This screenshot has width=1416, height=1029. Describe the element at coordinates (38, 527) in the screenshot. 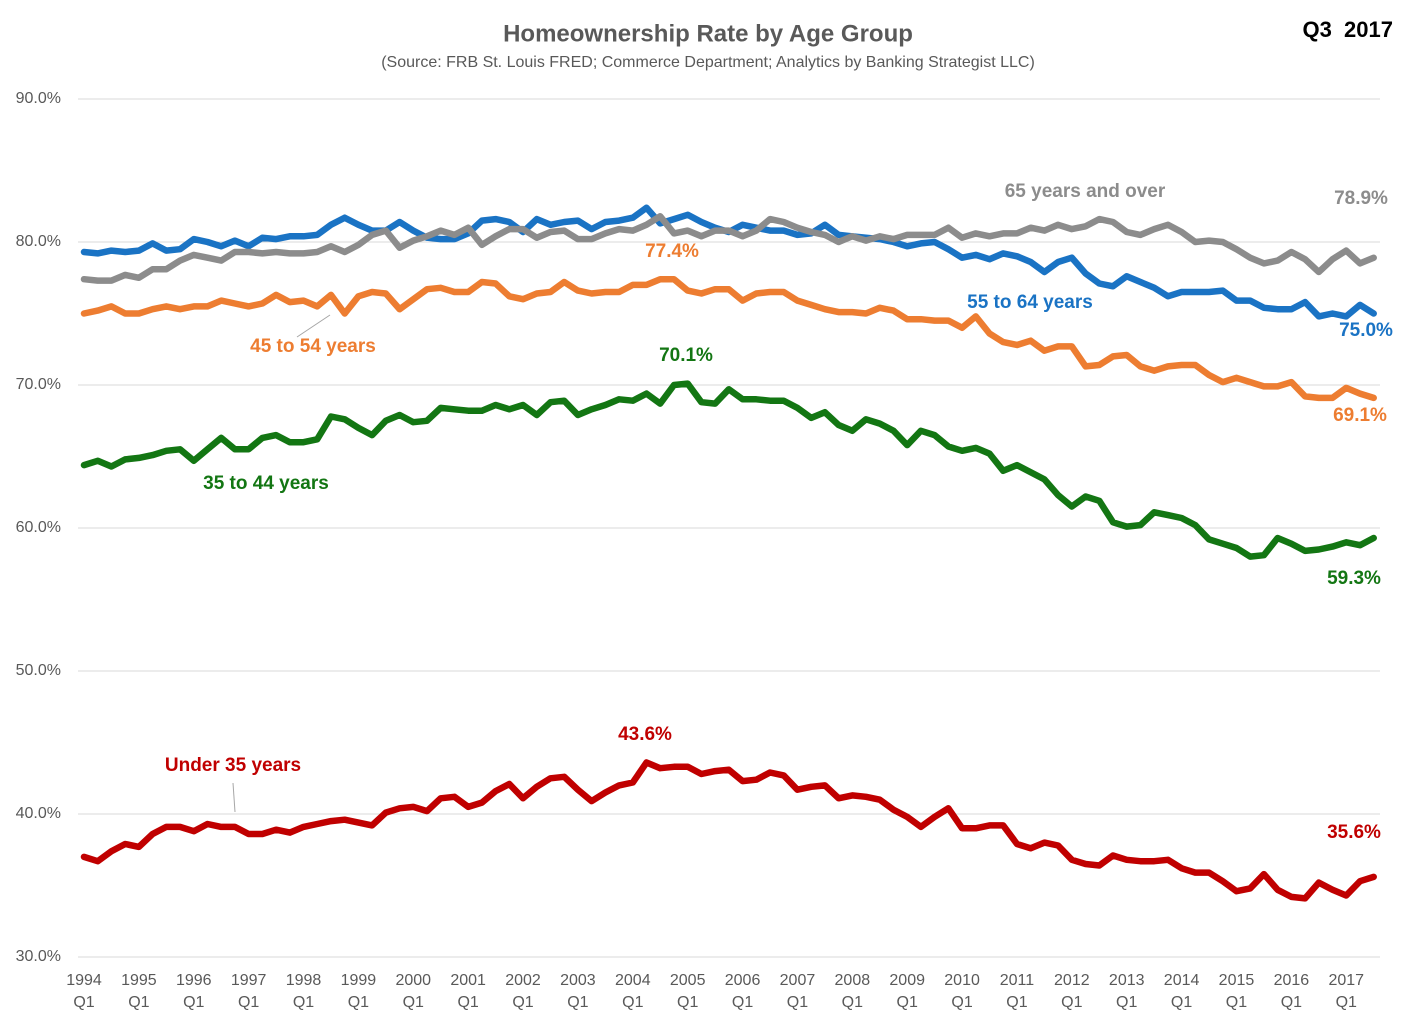

I see `y-tick-label: 60.0%` at that location.